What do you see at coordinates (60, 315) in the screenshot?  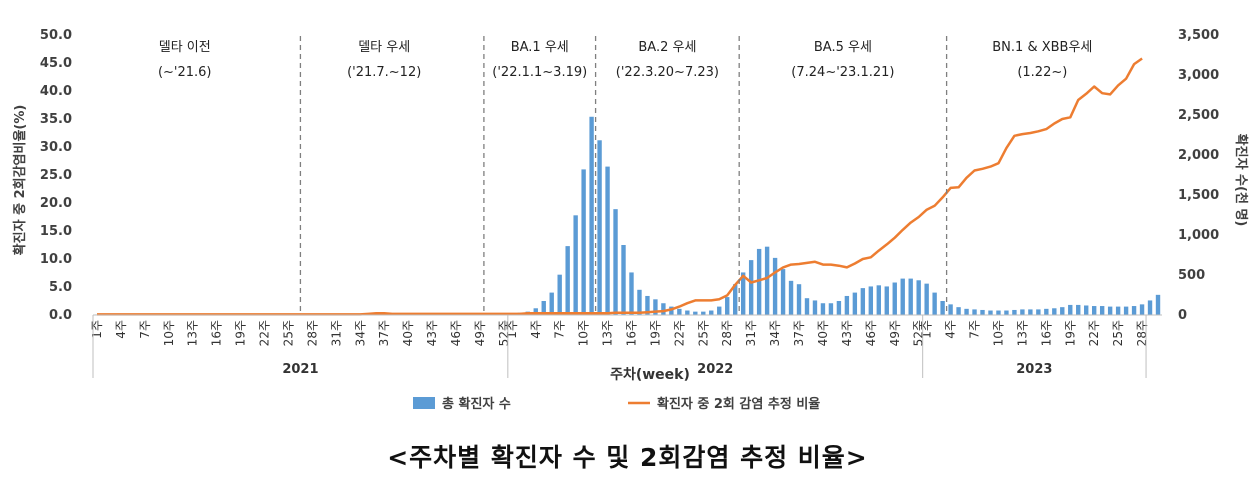 I see `left-axis-tick: 0.0` at bounding box center [60, 315].